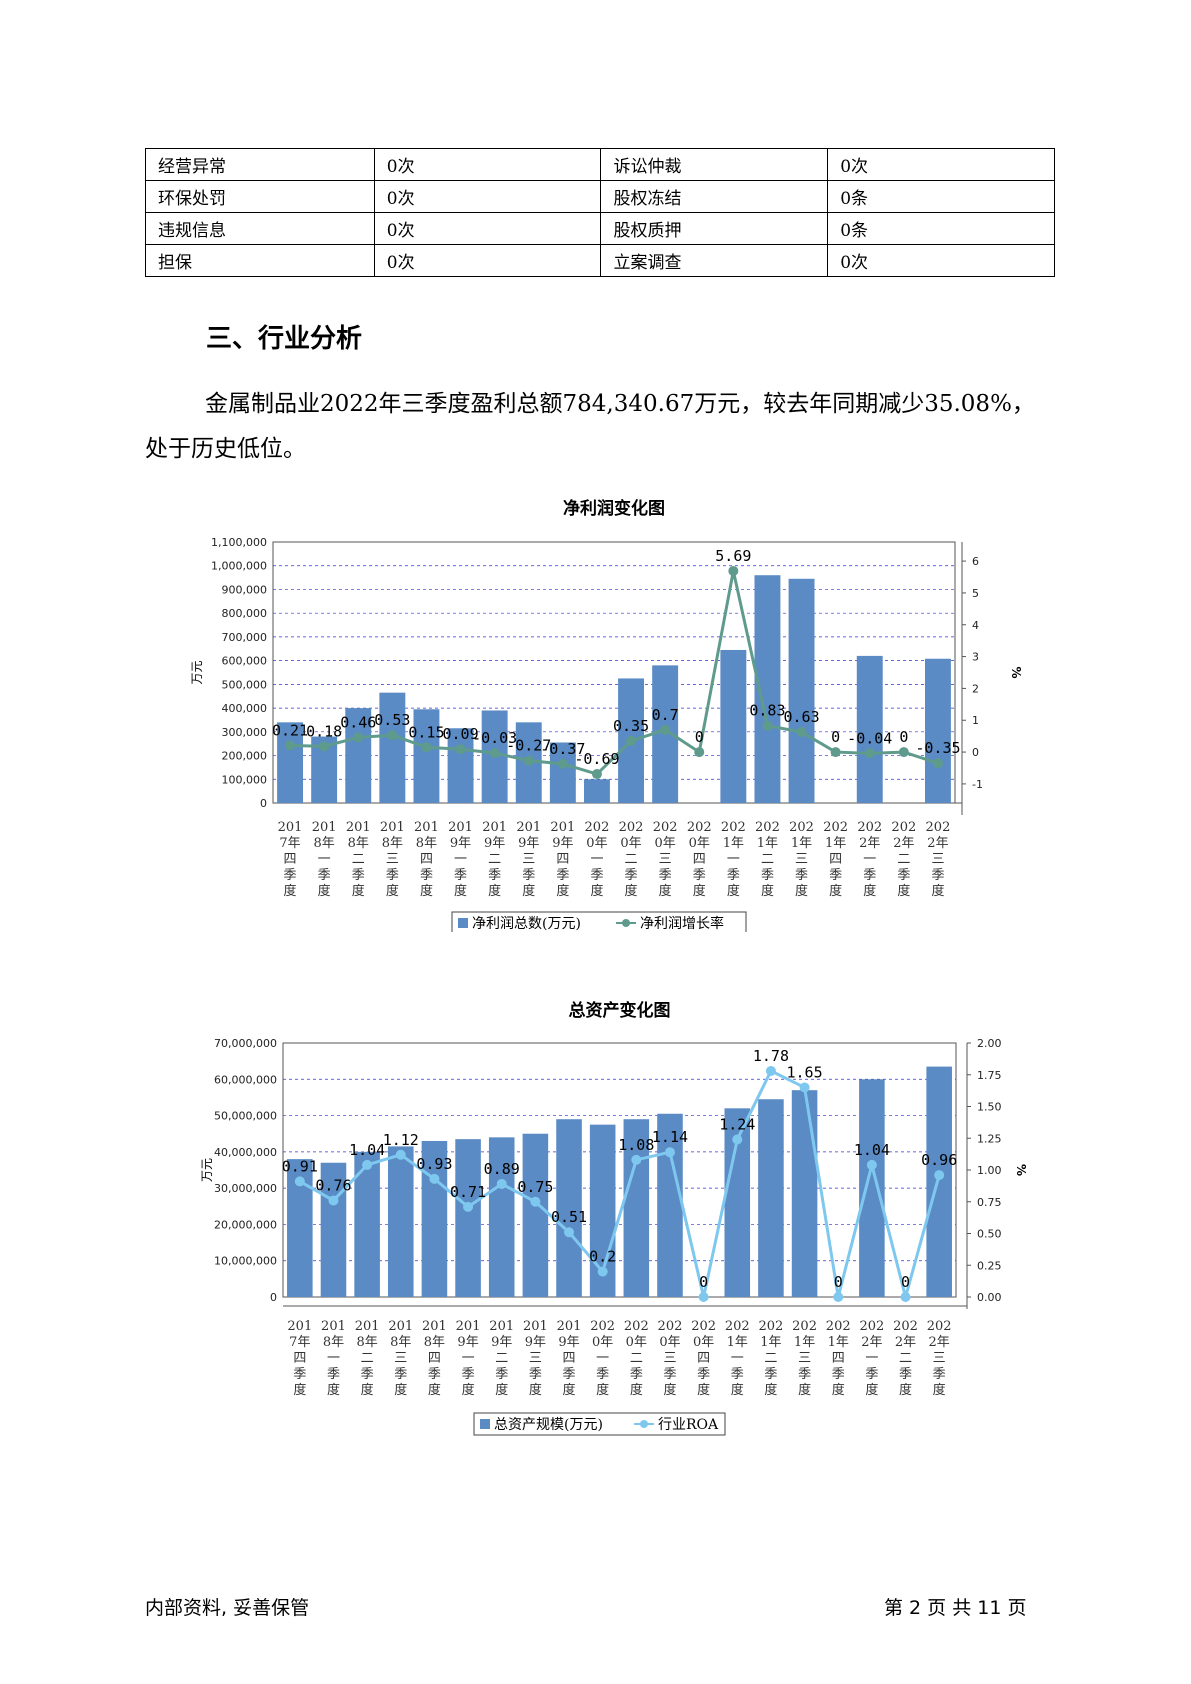 This screenshot has height=1684, width=1191. I want to click on data-label: 0.89, so click(502, 1169).